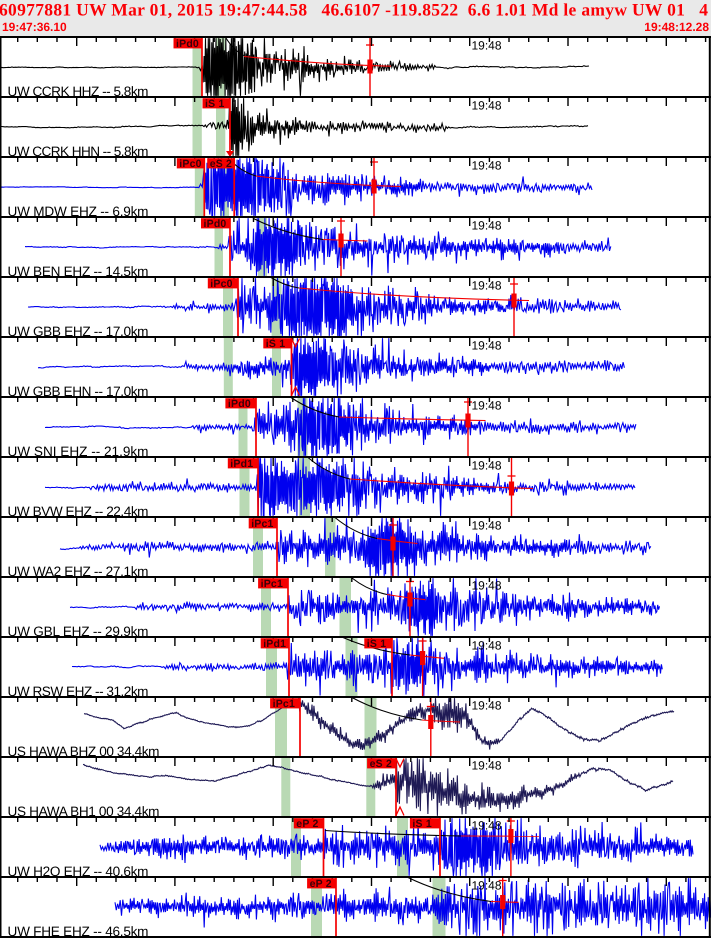  What do you see at coordinates (78, 871) in the screenshot?
I see `svg-text: UW H2O EHZ -- 40.6km` at bounding box center [78, 871].